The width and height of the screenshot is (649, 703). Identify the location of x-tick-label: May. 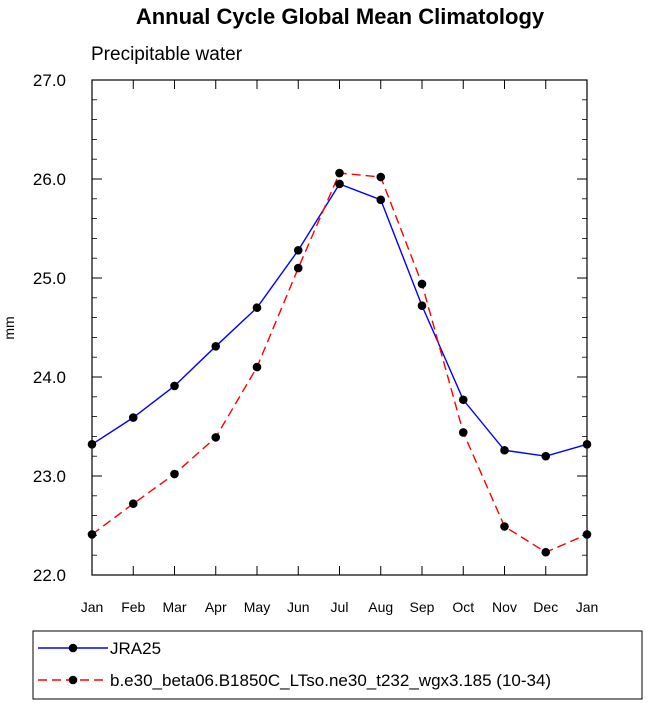
(257, 607).